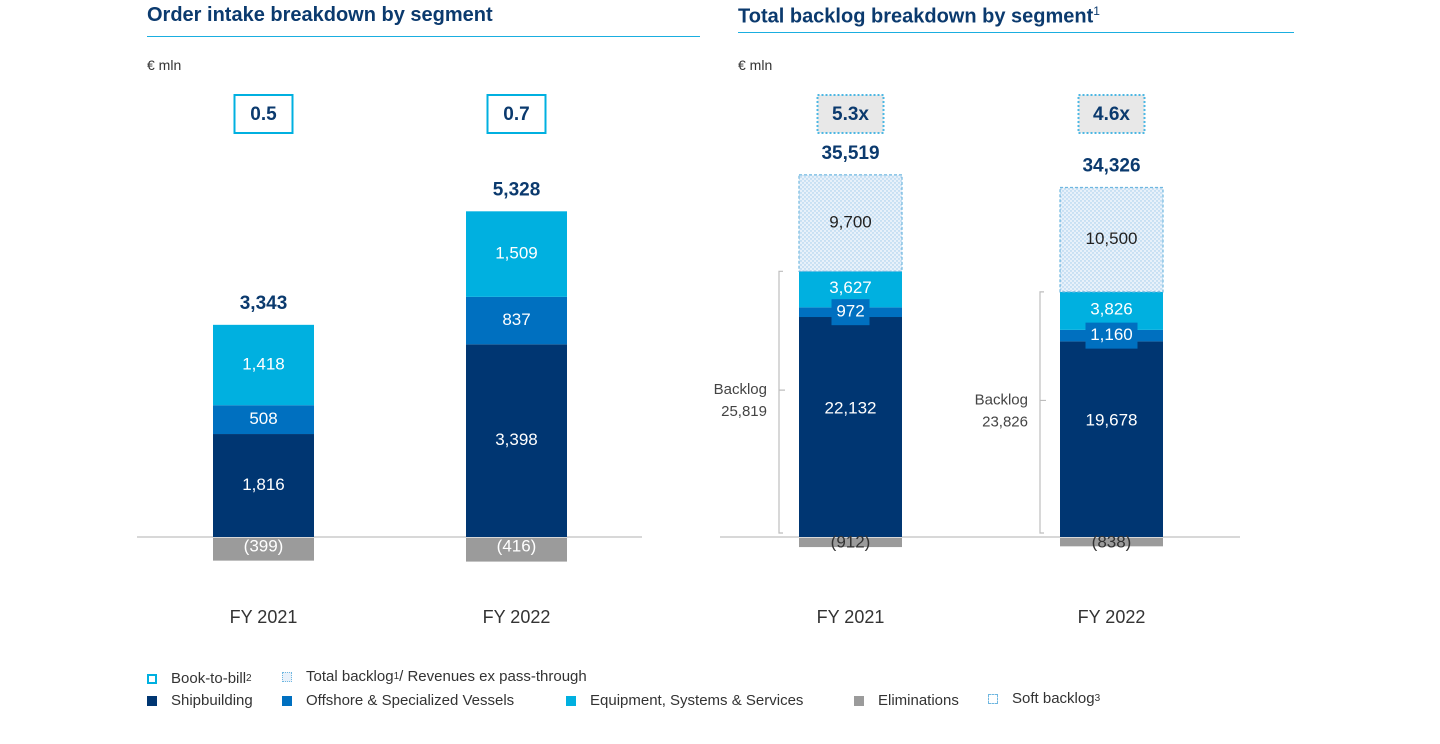  I want to click on total-label-fy-2021: 3,343, so click(264, 303).